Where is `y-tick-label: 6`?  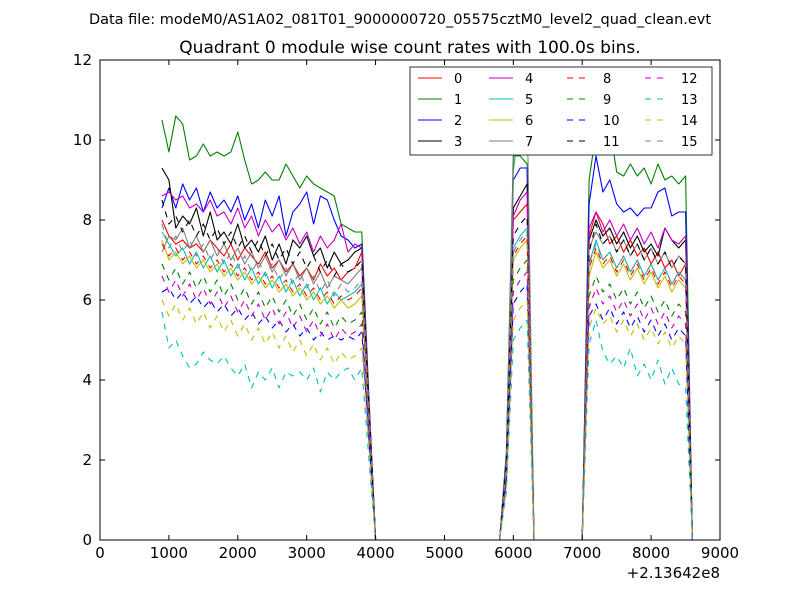
y-tick-label: 6 is located at coordinates (87, 300).